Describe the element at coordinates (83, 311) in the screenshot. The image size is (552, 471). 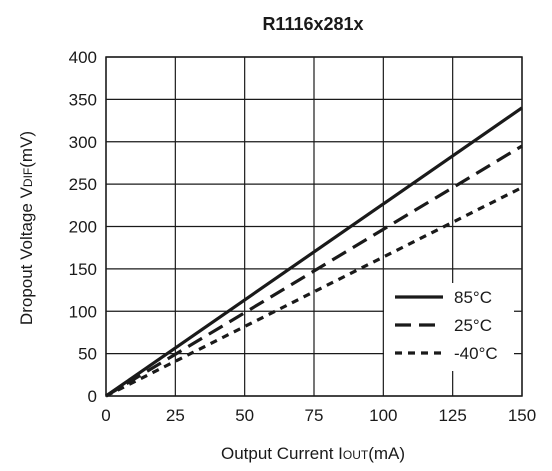
I see `y-tick-label: 100` at that location.